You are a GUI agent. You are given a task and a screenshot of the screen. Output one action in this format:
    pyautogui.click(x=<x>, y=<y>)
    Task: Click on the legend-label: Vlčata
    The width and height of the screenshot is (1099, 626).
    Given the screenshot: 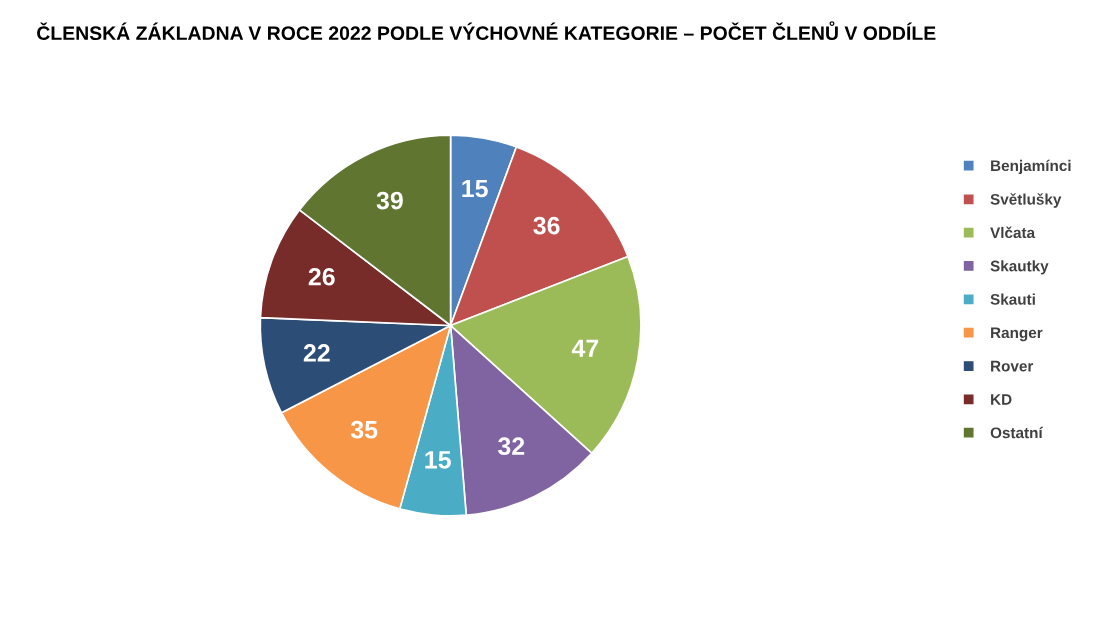 What is the action you would take?
    pyautogui.click(x=1013, y=232)
    